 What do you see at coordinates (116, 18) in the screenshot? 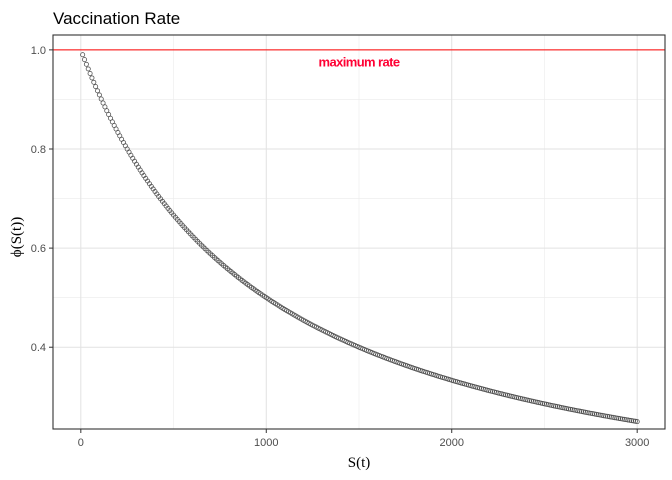
I see `chart-title: Vaccination Rate` at bounding box center [116, 18].